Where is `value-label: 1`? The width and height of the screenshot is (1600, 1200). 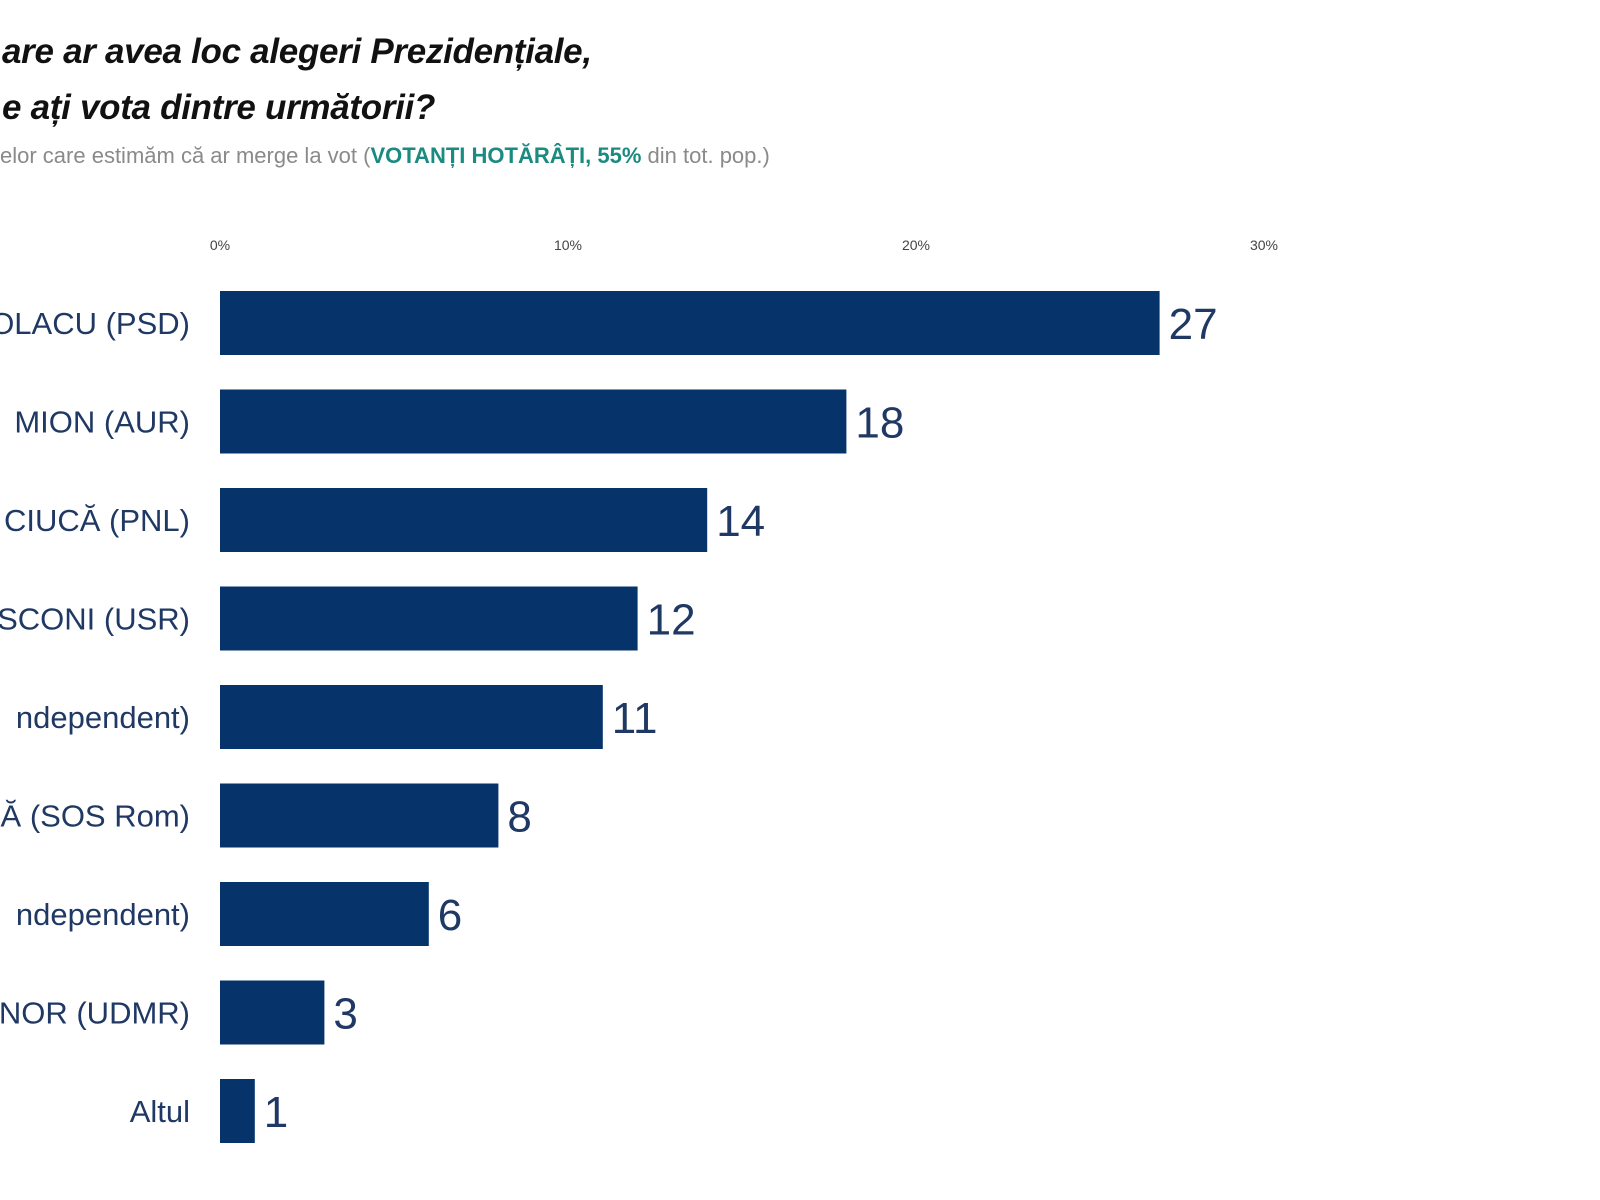 value-label: 1 is located at coordinates (276, 1112).